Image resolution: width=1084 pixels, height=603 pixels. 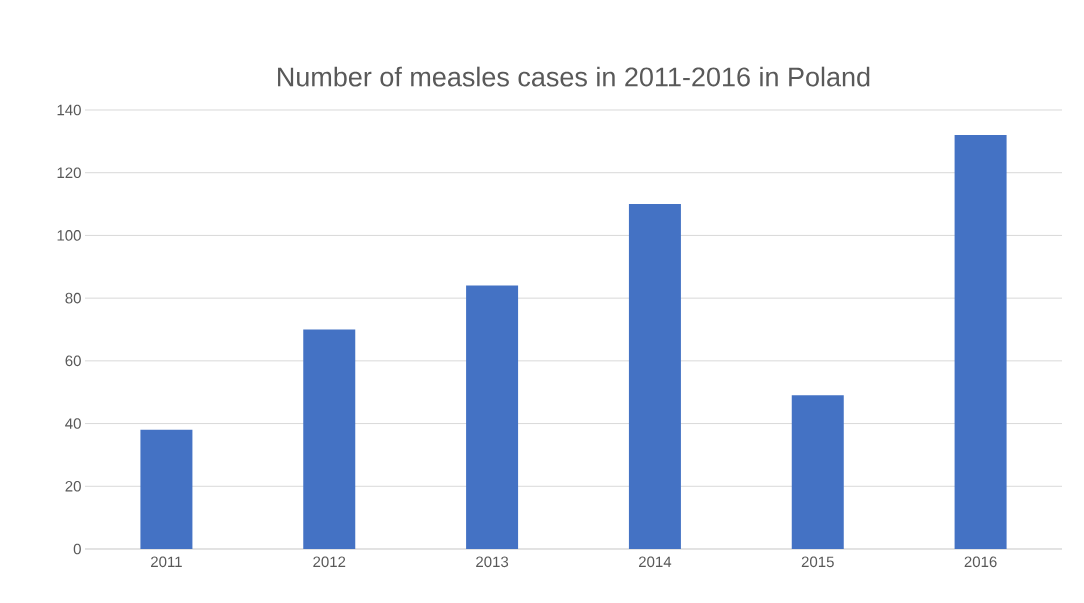 What do you see at coordinates (166, 562) in the screenshot?
I see `x-tick-label: 2011` at bounding box center [166, 562].